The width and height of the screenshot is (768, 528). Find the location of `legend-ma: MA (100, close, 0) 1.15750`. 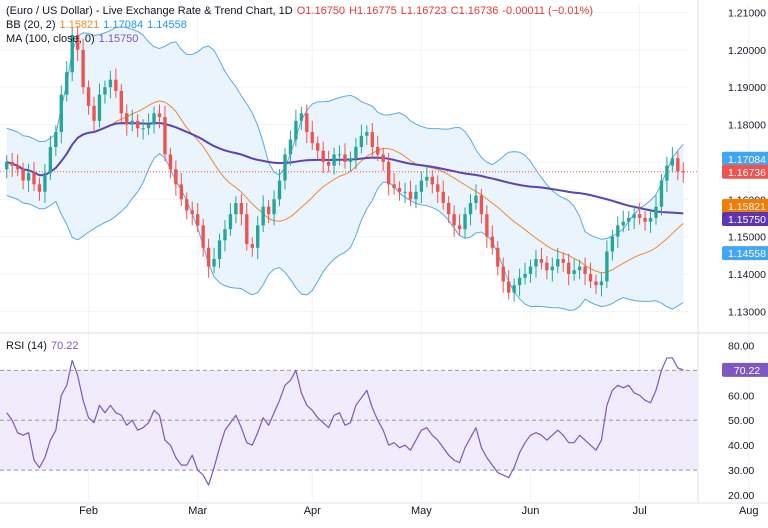

legend-ma: MA (100, close, 0) 1.15750 is located at coordinates (74, 39).